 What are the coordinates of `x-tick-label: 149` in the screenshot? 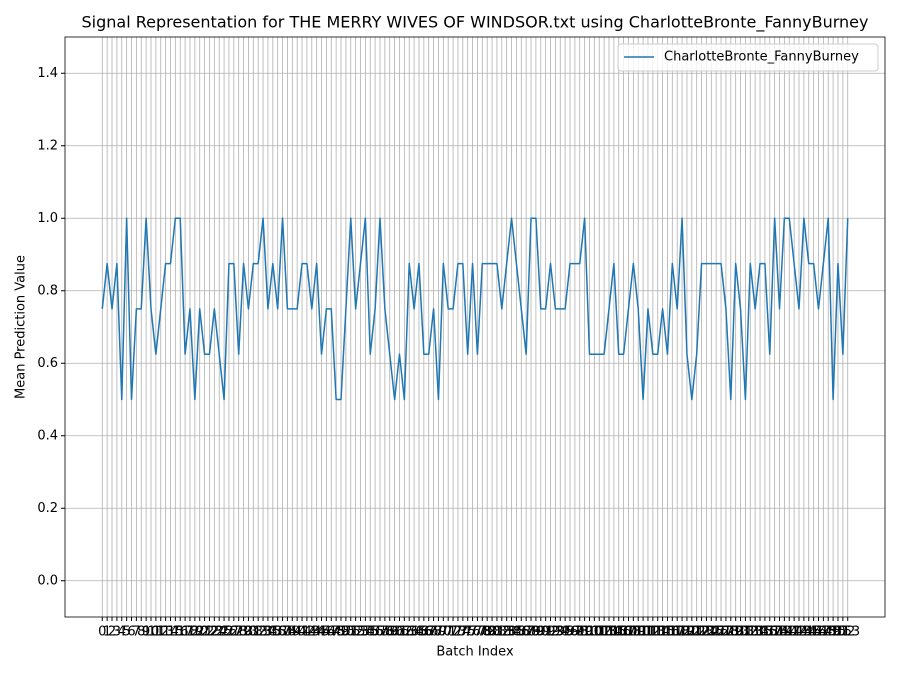 It's located at (828, 632).